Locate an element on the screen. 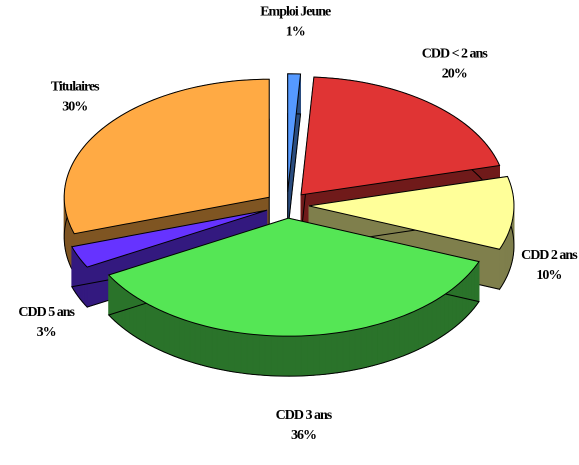 This screenshot has height=465, width=579. slice-value-label: 36% is located at coordinates (303, 435).